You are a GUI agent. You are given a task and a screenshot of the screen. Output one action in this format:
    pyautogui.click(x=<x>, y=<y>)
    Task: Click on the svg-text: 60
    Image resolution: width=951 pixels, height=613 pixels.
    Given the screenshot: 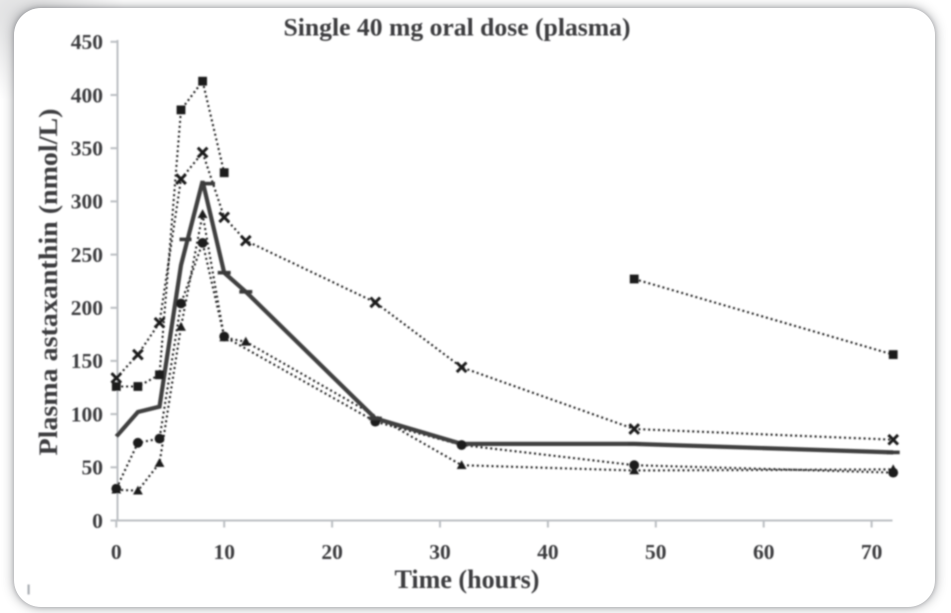 What is the action you would take?
    pyautogui.click(x=764, y=552)
    